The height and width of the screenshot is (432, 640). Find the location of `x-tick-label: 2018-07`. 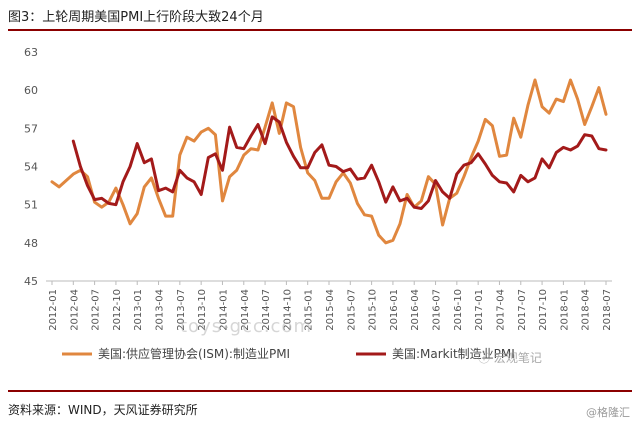

x-tick-label: 2018-07 is located at coordinates (607, 310).